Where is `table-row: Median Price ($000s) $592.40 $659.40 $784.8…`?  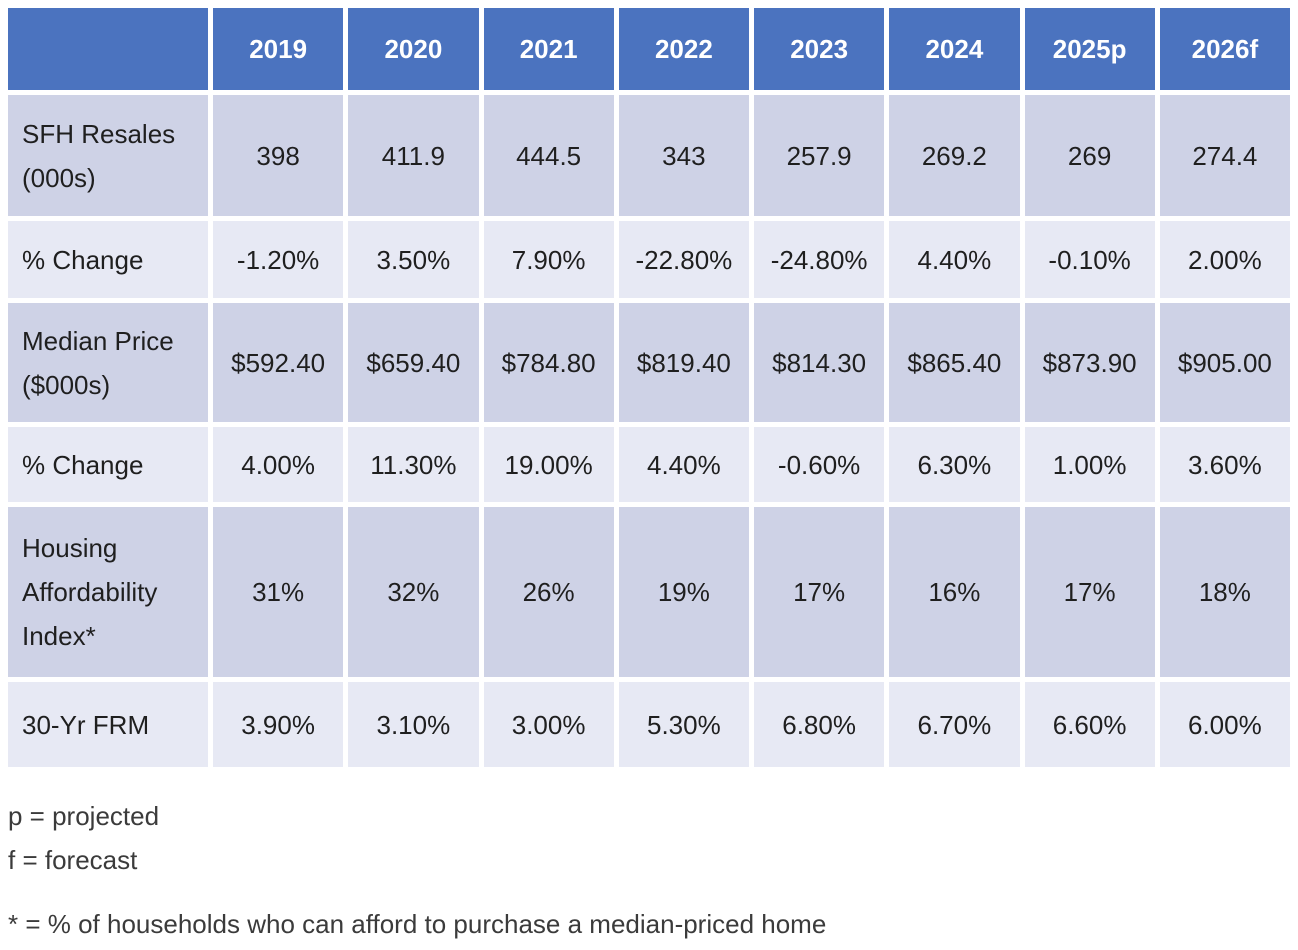
table-row: Median Price ($000s) $592.40 $659.40 $784.8… is located at coordinates (649, 362).